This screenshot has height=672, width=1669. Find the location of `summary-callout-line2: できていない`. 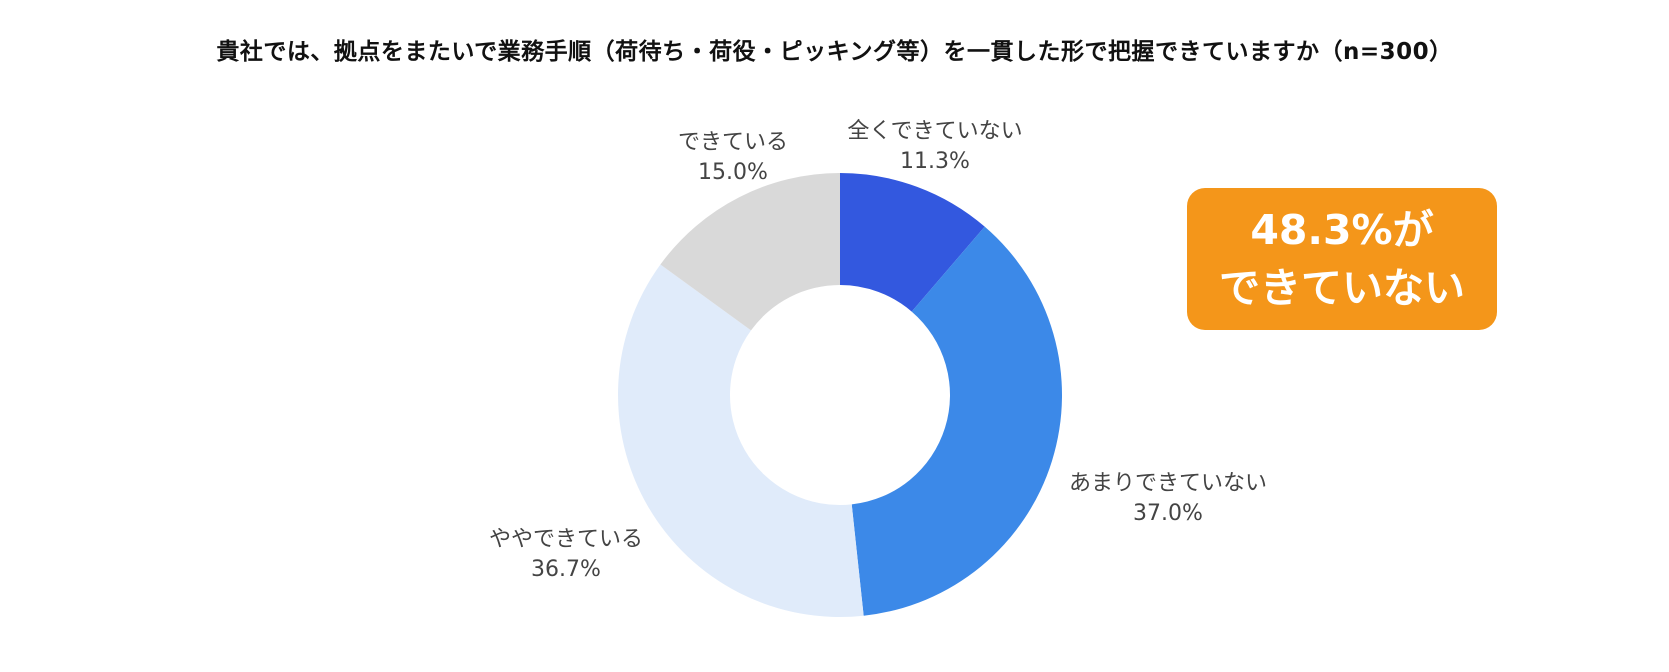

summary-callout-line2: できていない is located at coordinates (1342, 288).